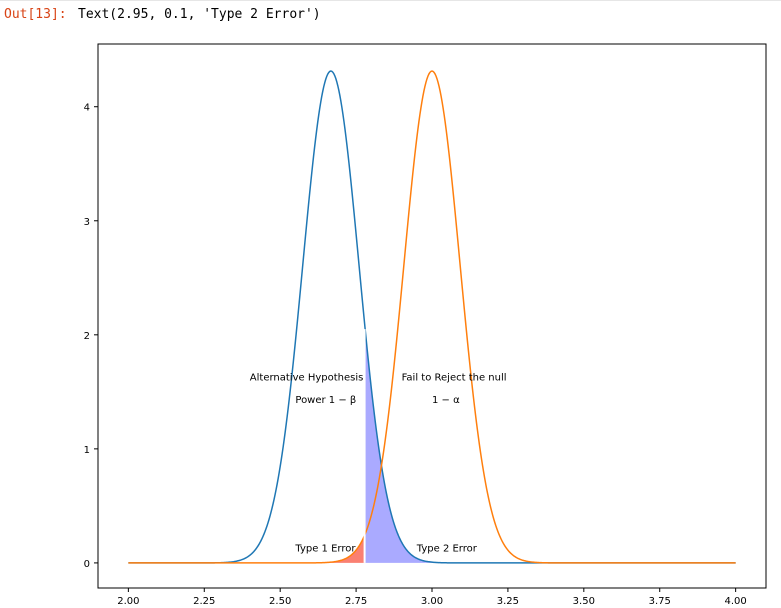  Describe the element at coordinates (91, 336) in the screenshot. I see `y-axis: 0 1 2 3 4` at that location.